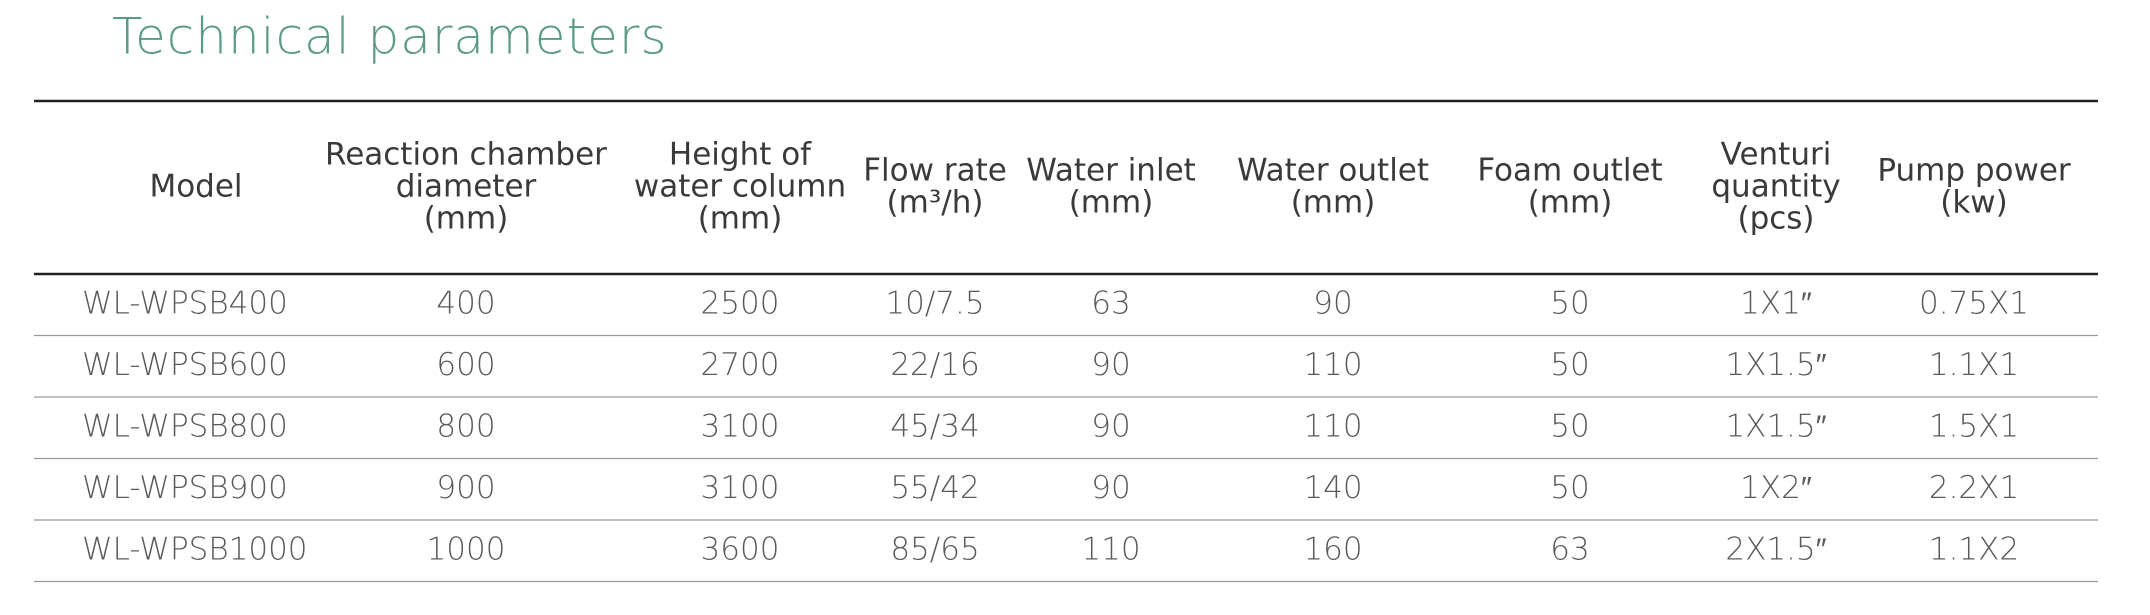 Image resolution: width=2150 pixels, height=615 pixels. I want to click on table-cell: 1X1″, so click(1776, 303).